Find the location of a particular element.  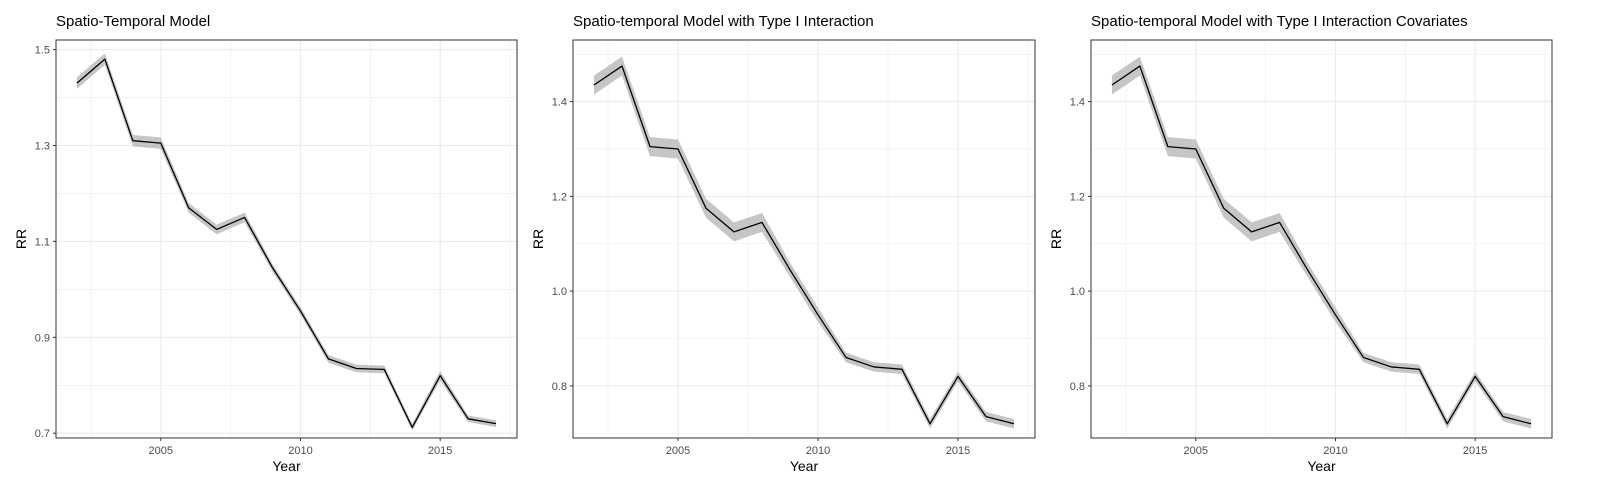

chart-title: Spatio-Temporal Model is located at coordinates (133, 21).